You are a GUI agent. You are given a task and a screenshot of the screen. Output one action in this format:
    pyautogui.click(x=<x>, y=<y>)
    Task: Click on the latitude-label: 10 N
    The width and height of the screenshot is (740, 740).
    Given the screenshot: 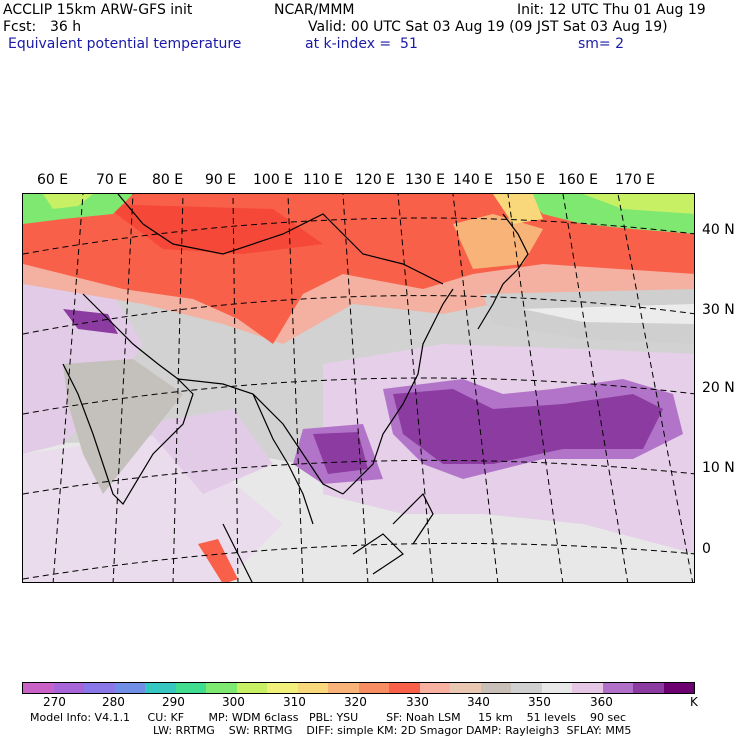 What is the action you would take?
    pyautogui.click(x=718, y=468)
    